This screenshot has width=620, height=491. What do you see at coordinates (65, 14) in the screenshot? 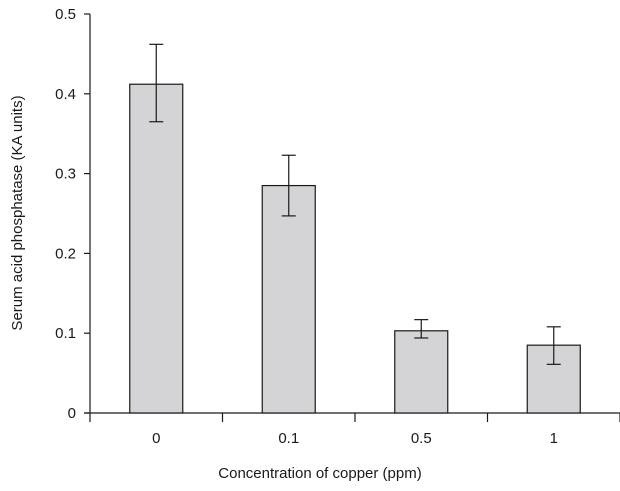
I see `y-tick-label: 0.5` at bounding box center [65, 14].